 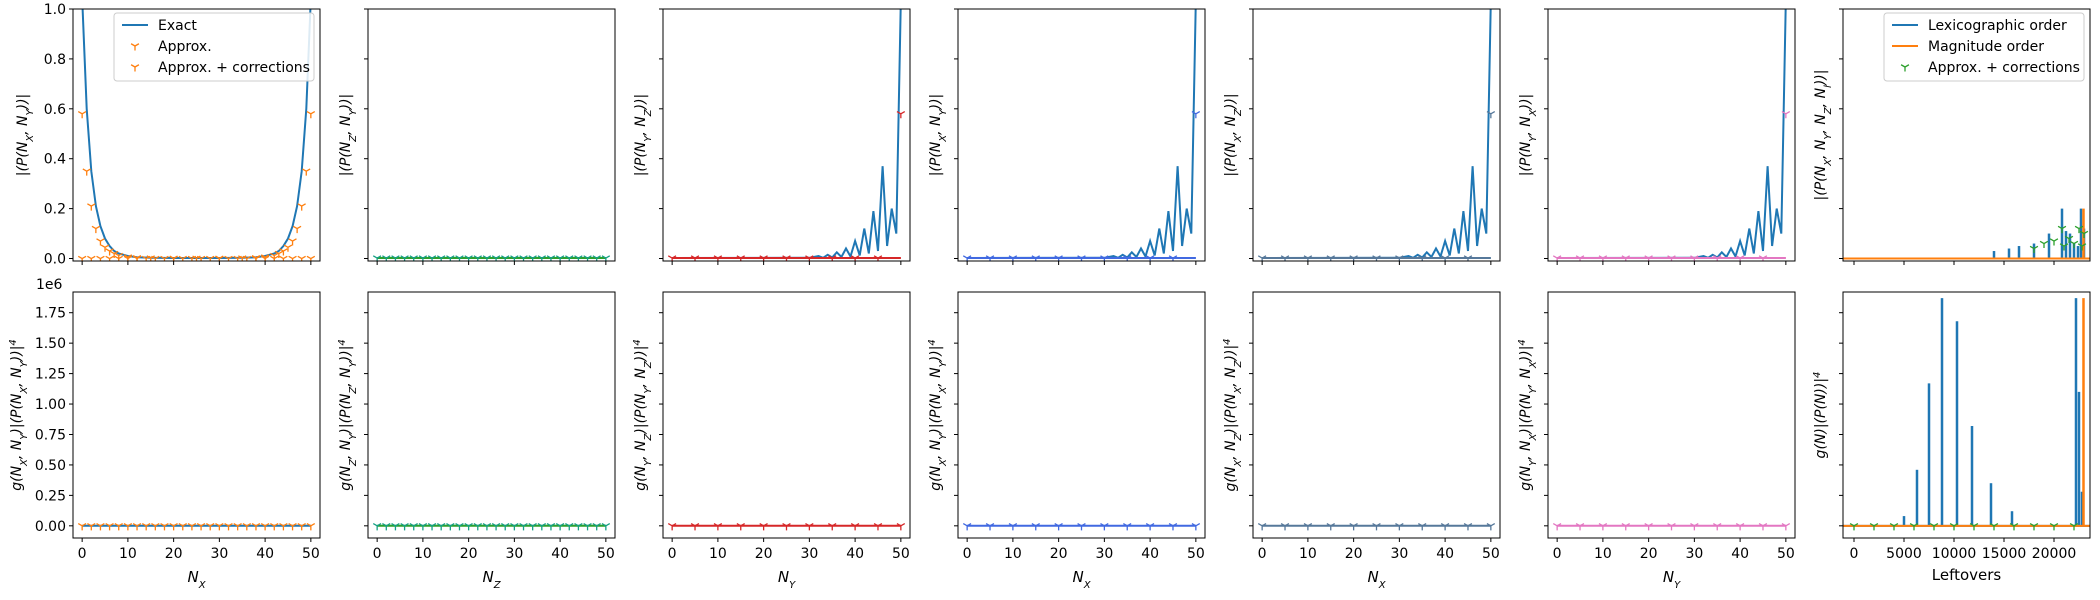 What do you see at coordinates (348, 415) in the screenshot?
I see `y-axis-label-bottom-2: g(NZ, NY)|(P(NZ, NY))|4` at bounding box center [348, 415].